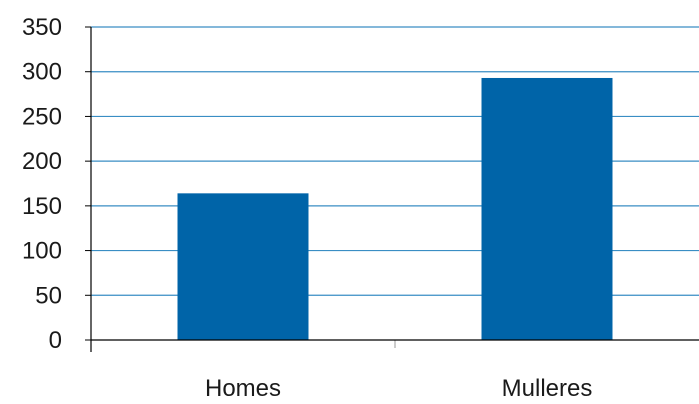  I want to click on y-tick-label: 0, so click(55, 340).